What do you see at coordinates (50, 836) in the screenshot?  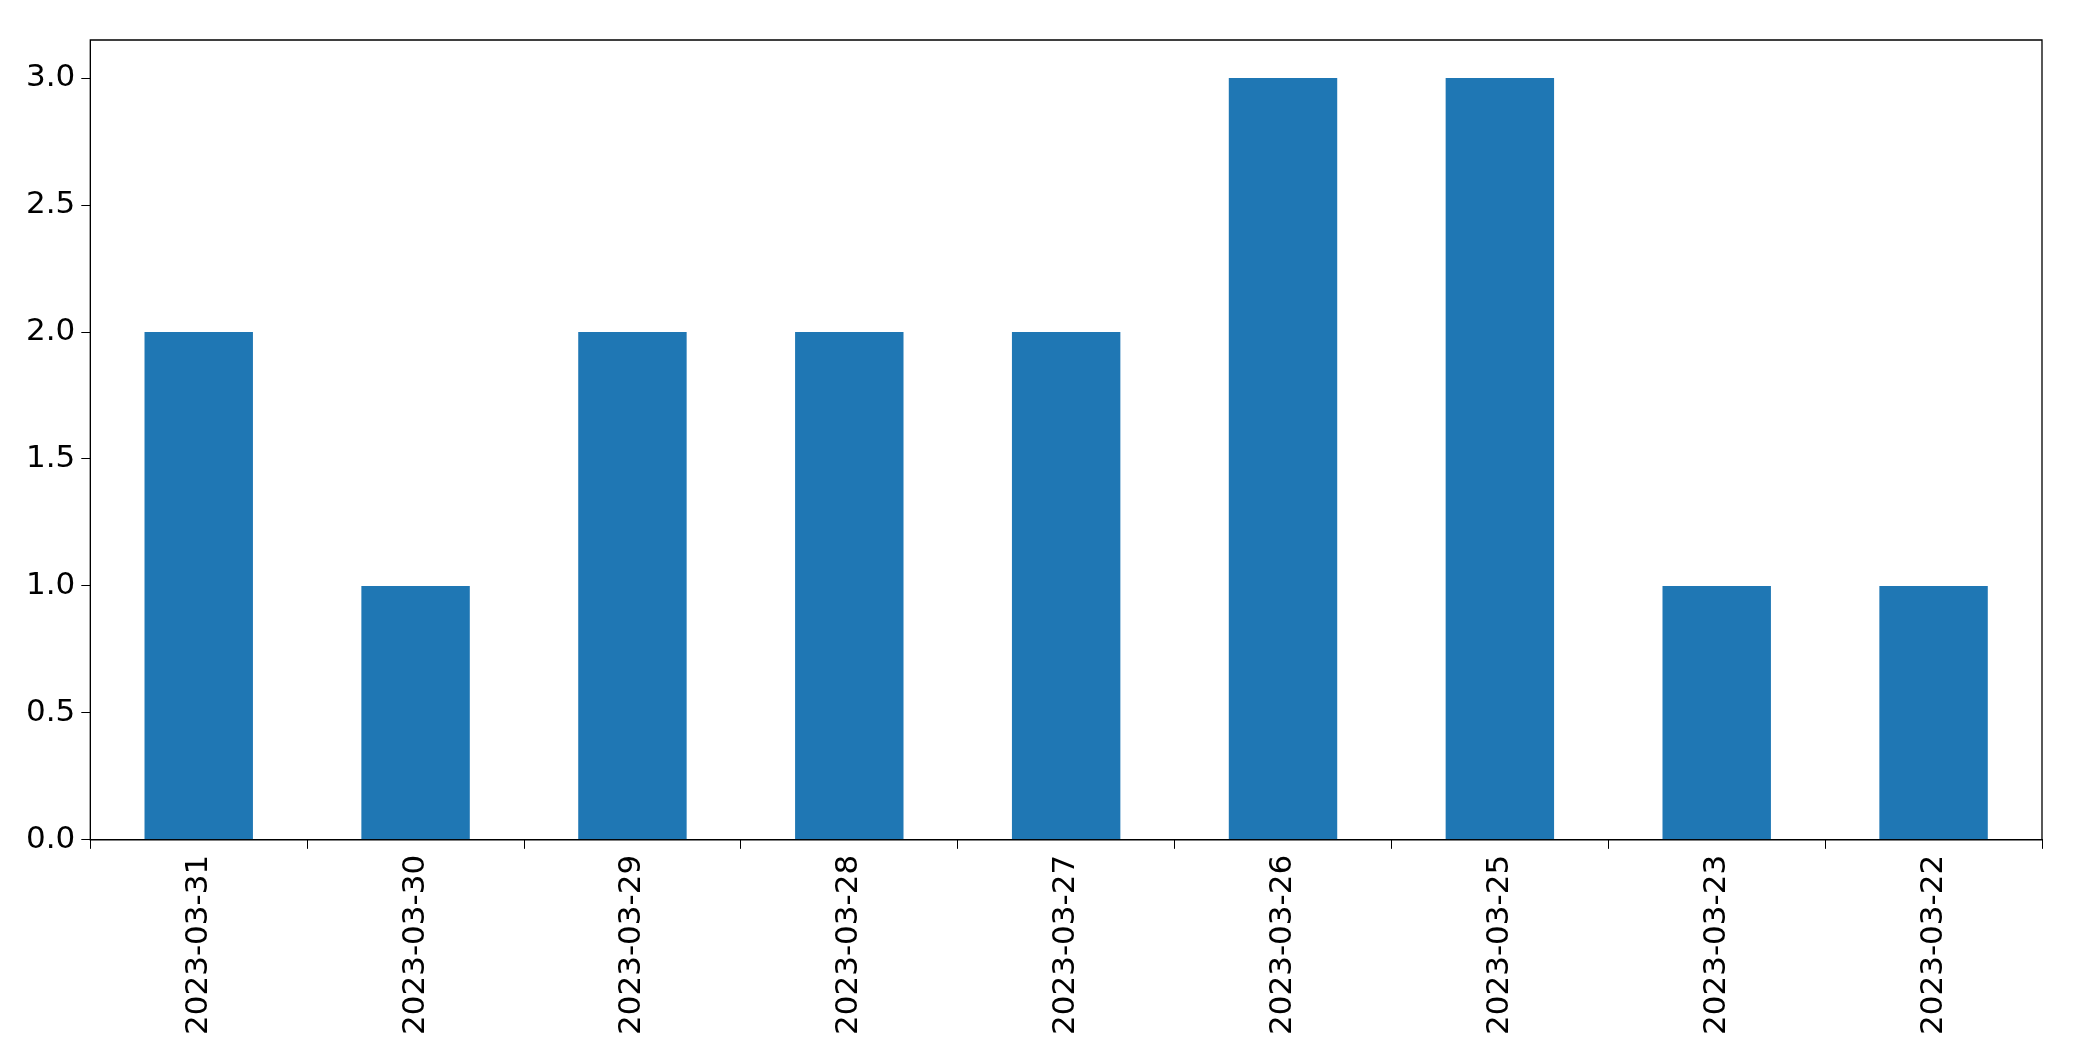 I see `y-tick-label: 0.0` at bounding box center [50, 836].